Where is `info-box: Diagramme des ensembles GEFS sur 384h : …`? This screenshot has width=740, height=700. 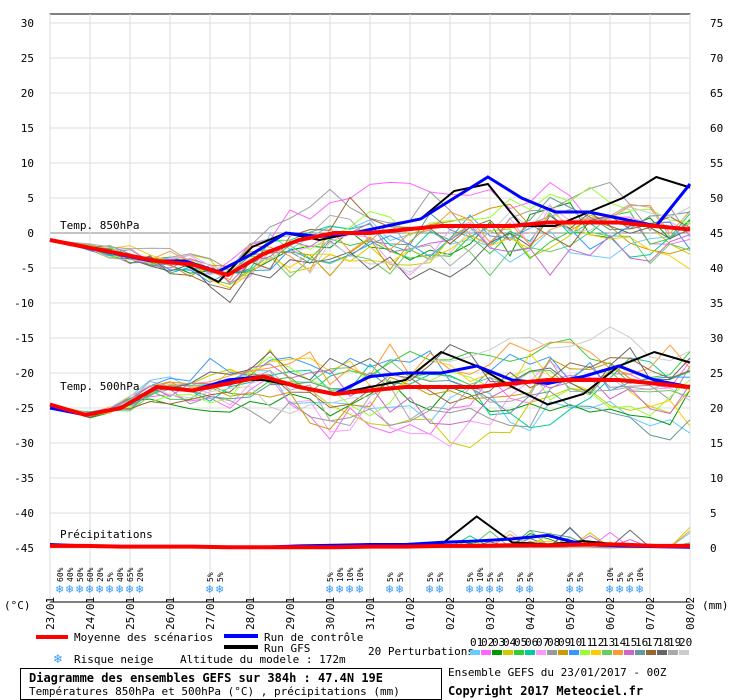
info-box: Diagramme des ensembles GEFS sur 384h : … is located at coordinates (231, 684).